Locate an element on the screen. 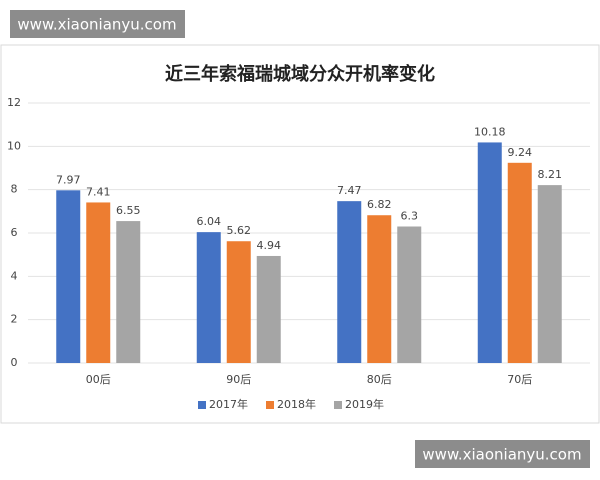 Image resolution: width=600 pixels, height=480 pixels. x-tick-label: 90后 is located at coordinates (238, 379).